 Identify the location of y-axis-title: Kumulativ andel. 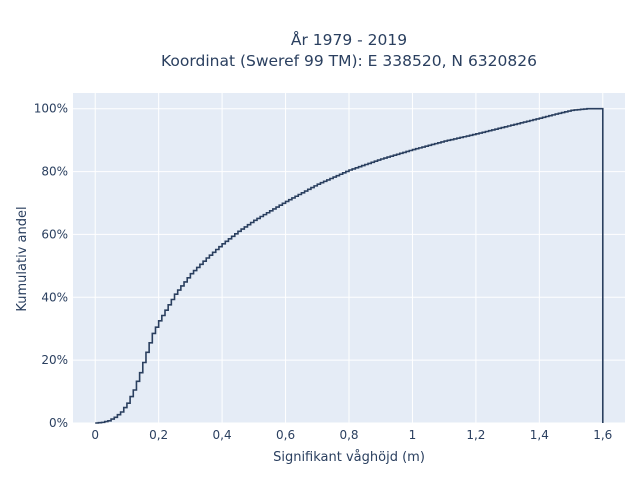
(22, 258).